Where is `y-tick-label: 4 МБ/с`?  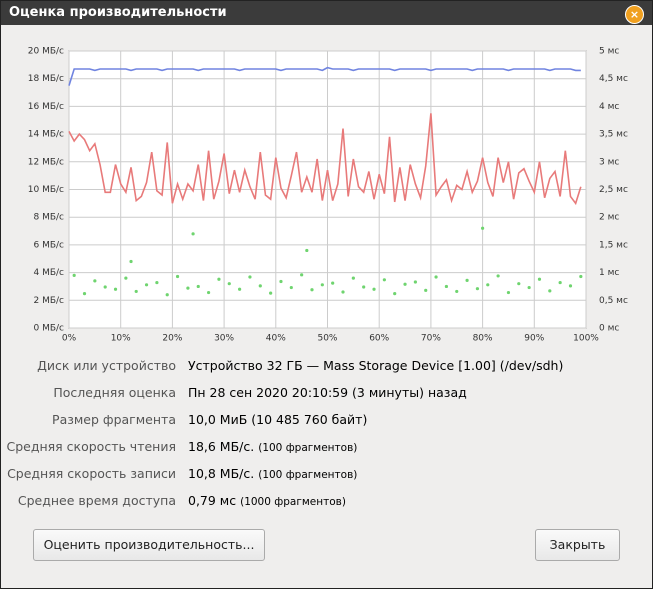 y-tick-label: 4 МБ/с is located at coordinates (48, 273).